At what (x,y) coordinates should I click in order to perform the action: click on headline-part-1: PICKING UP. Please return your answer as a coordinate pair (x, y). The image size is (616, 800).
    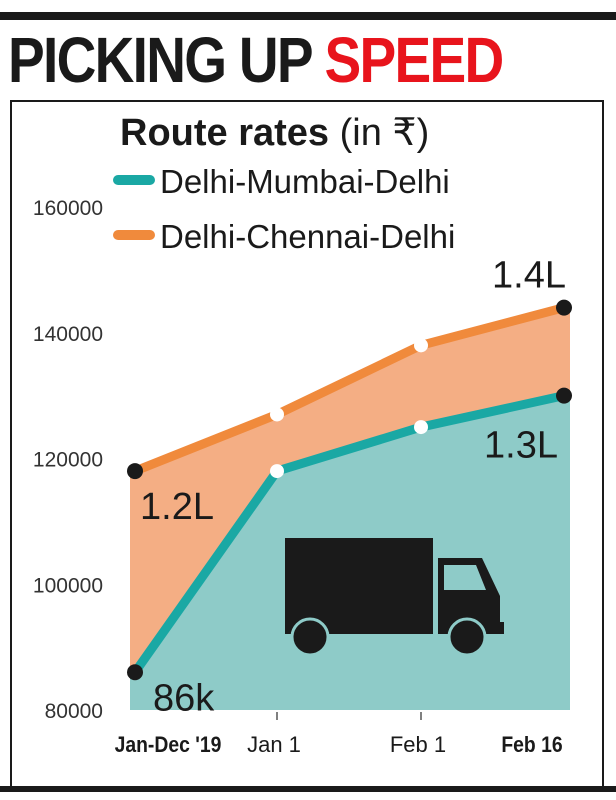
    Looking at the image, I should click on (166, 60).